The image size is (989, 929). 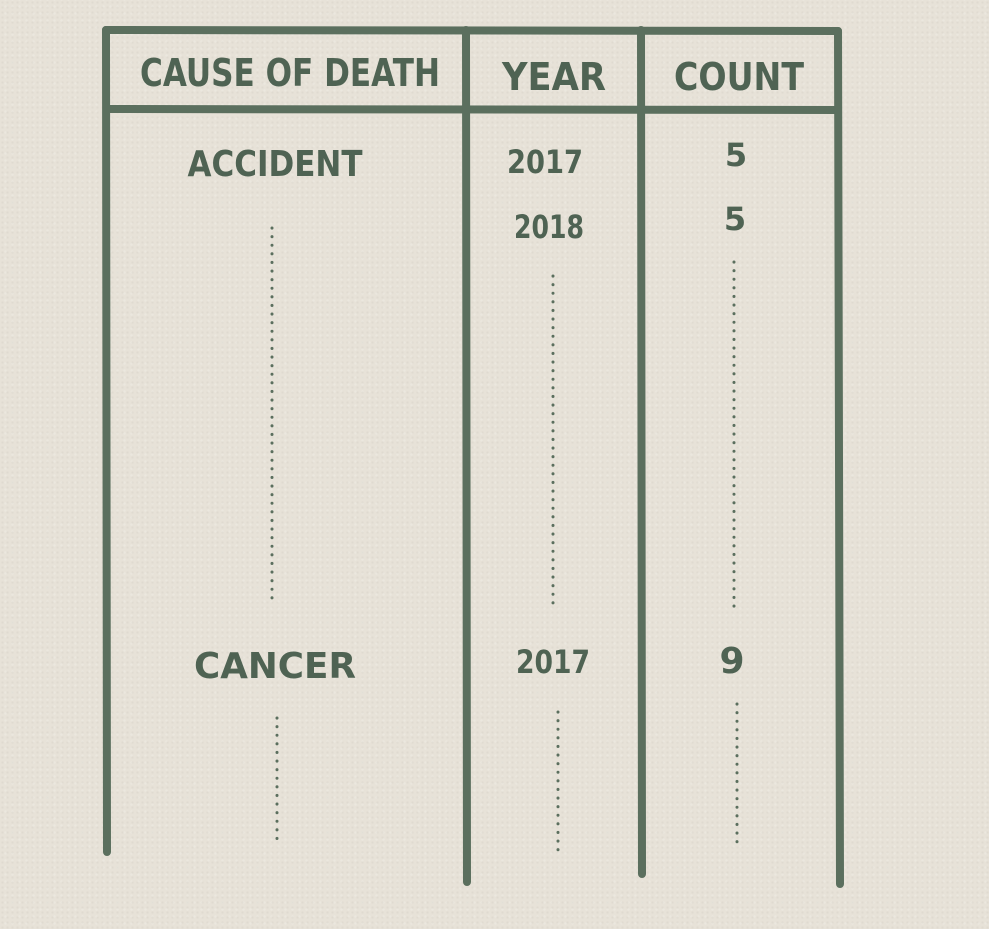 I want to click on header-cause-of-death: CAUSE OF DEATH, so click(x=290, y=73).